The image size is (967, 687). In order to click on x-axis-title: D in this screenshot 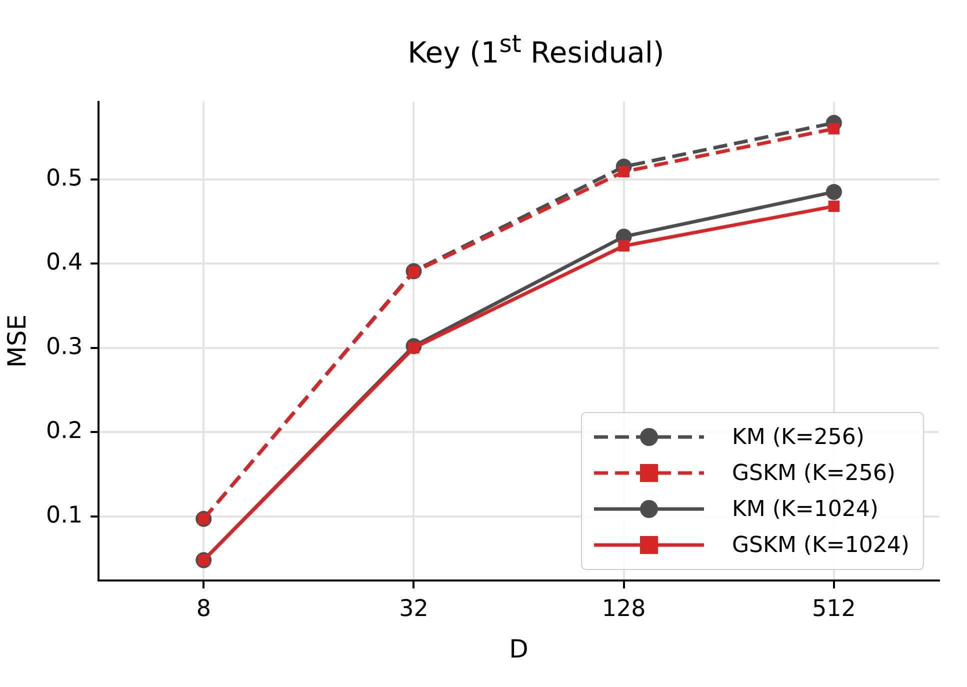, I will do `click(518, 649)`.